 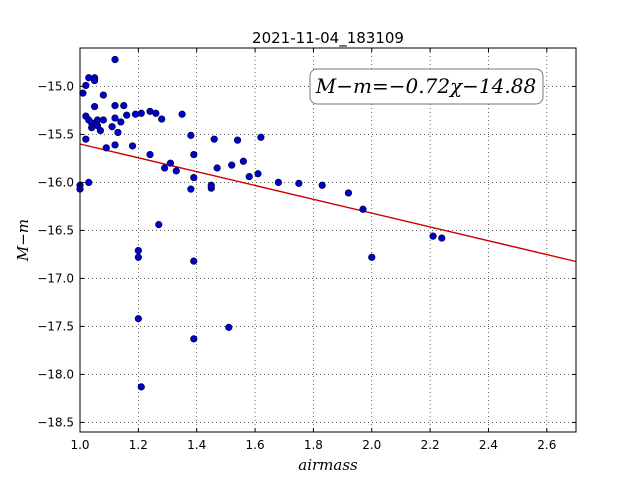 I want to click on y-tick-label: −17.5, so click(x=55, y=326).